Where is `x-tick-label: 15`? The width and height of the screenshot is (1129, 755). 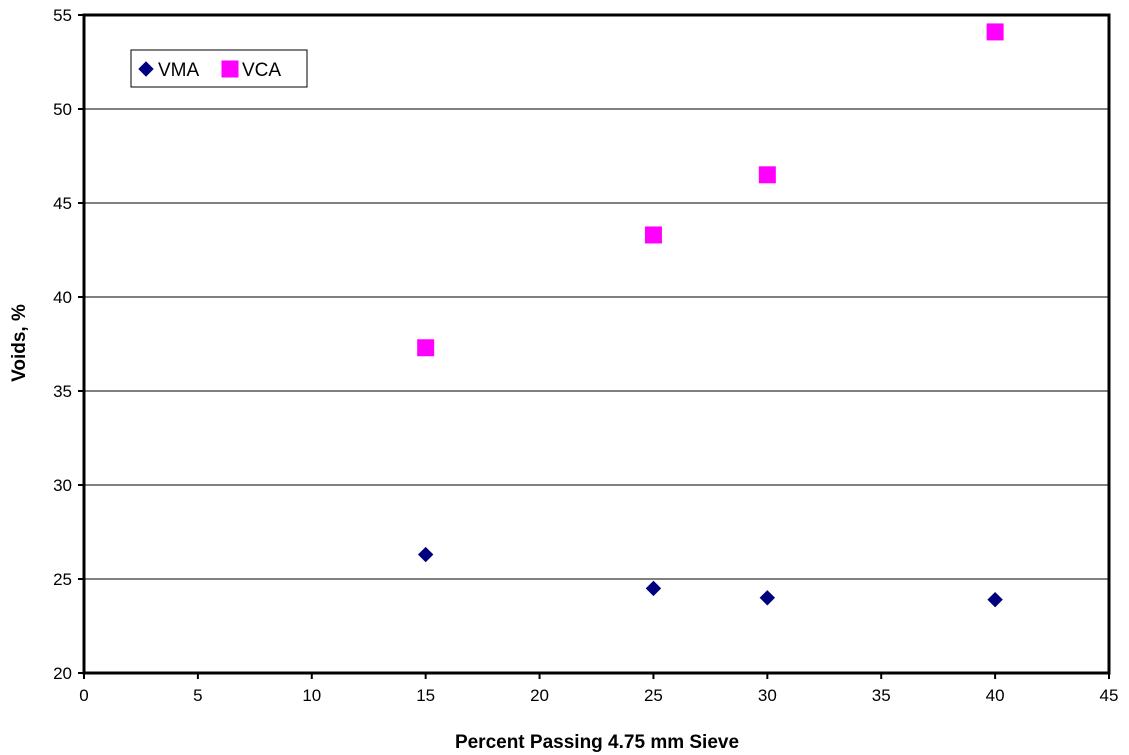
x-tick-label: 15 is located at coordinates (425, 695).